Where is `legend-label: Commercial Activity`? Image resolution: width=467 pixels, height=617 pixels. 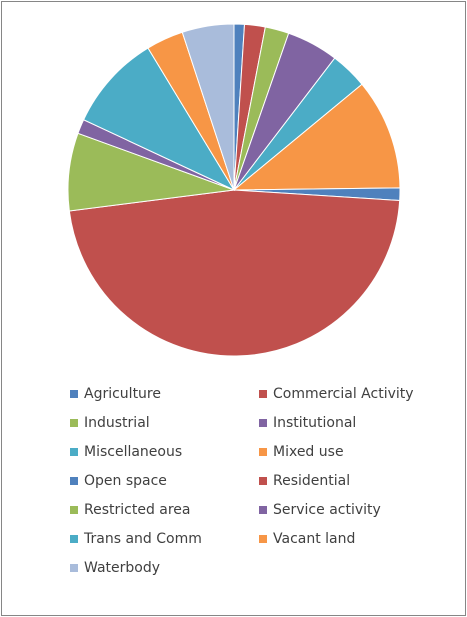
legend-label: Commercial Activity is located at coordinates (343, 394).